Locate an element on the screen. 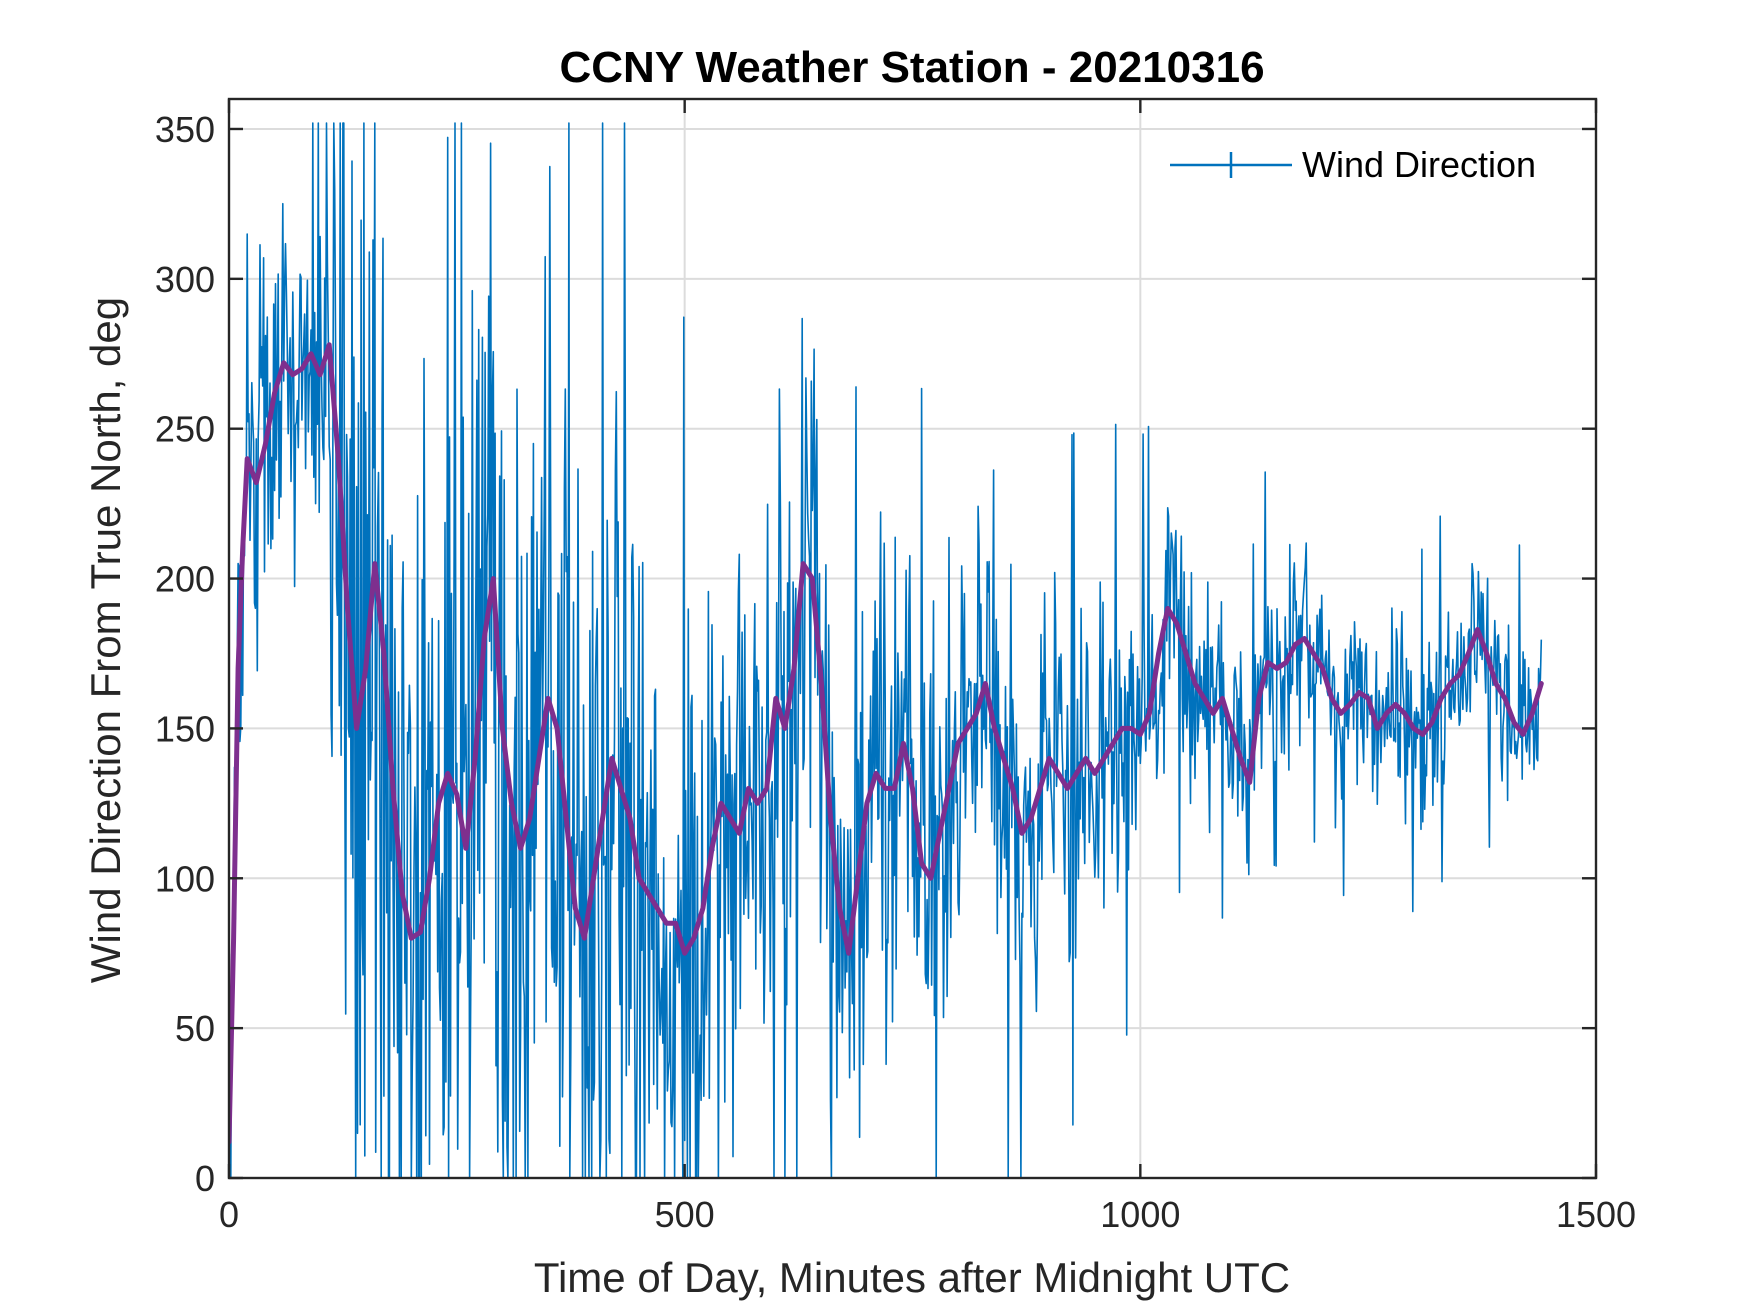 The image size is (1750, 1313). x-tick-label: 500 is located at coordinates (685, 1214).